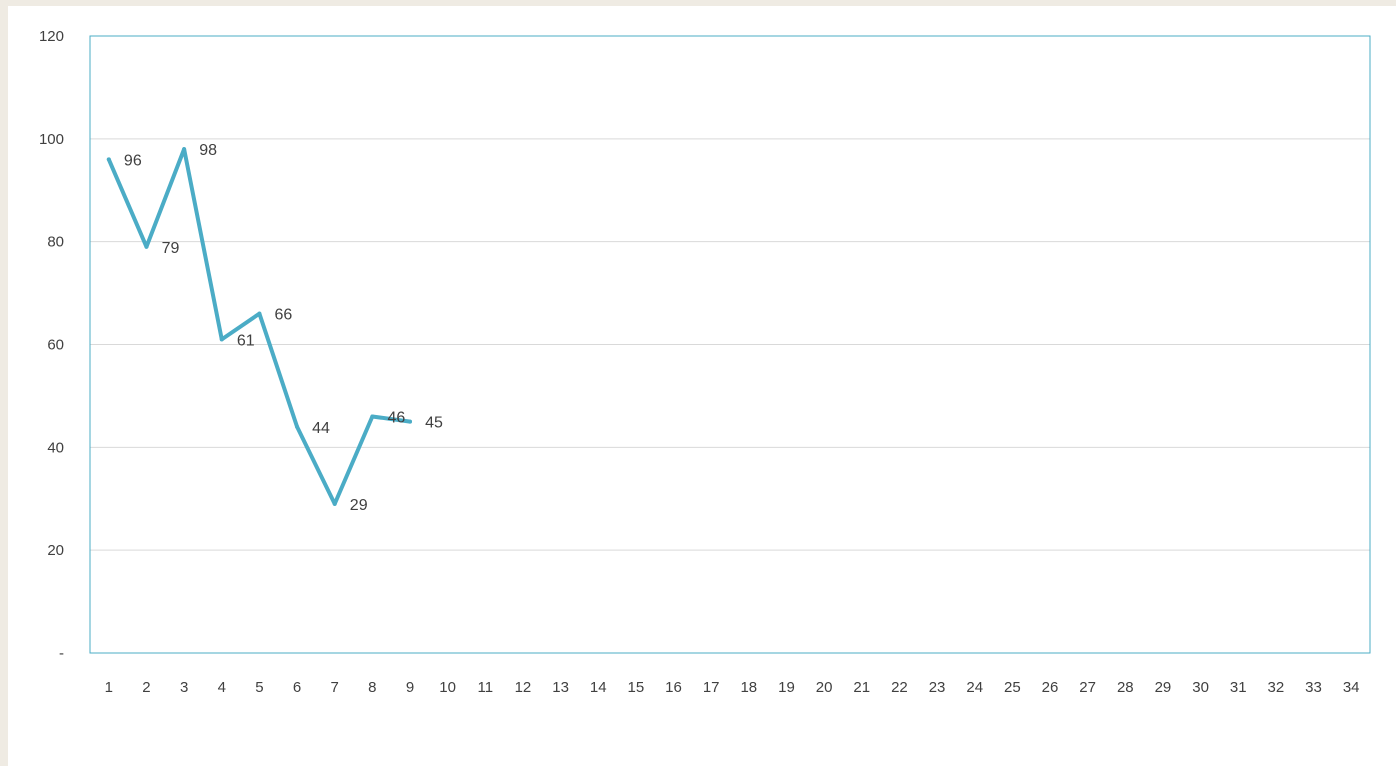 The width and height of the screenshot is (1396, 766). I want to click on y-tick-label: 100, so click(51, 139).